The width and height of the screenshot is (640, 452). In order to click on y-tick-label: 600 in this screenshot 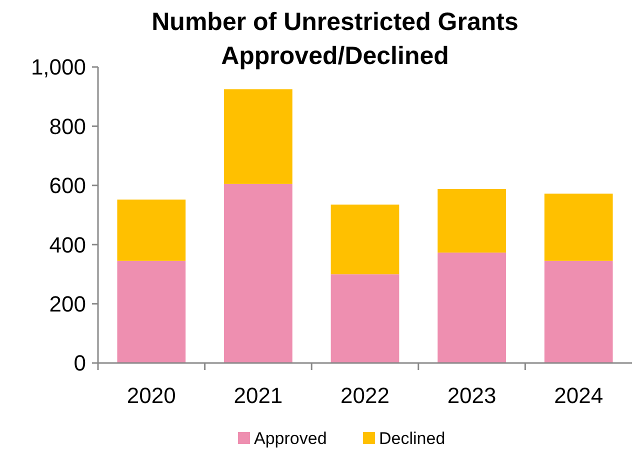, I will do `click(67, 185)`.